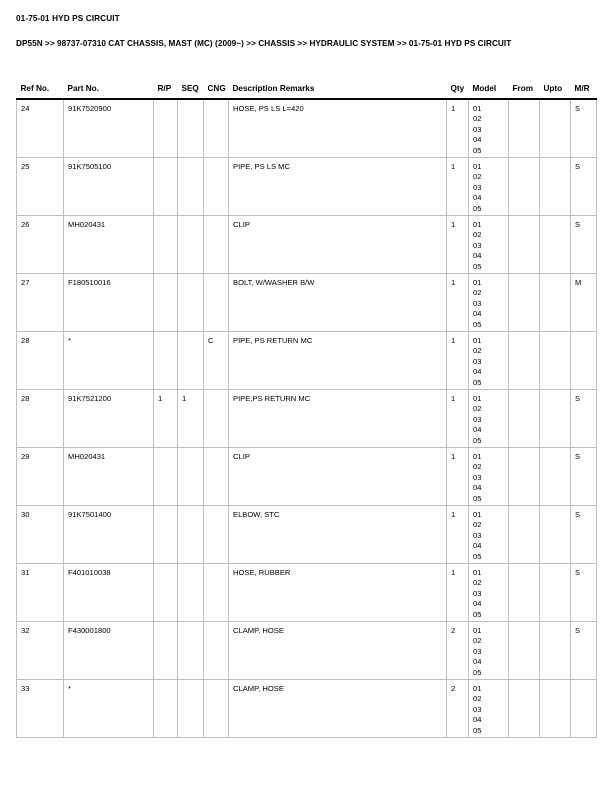 This screenshot has width=612, height=792. What do you see at coordinates (582, 88) in the screenshot?
I see `column-header-mr: M/R` at bounding box center [582, 88].